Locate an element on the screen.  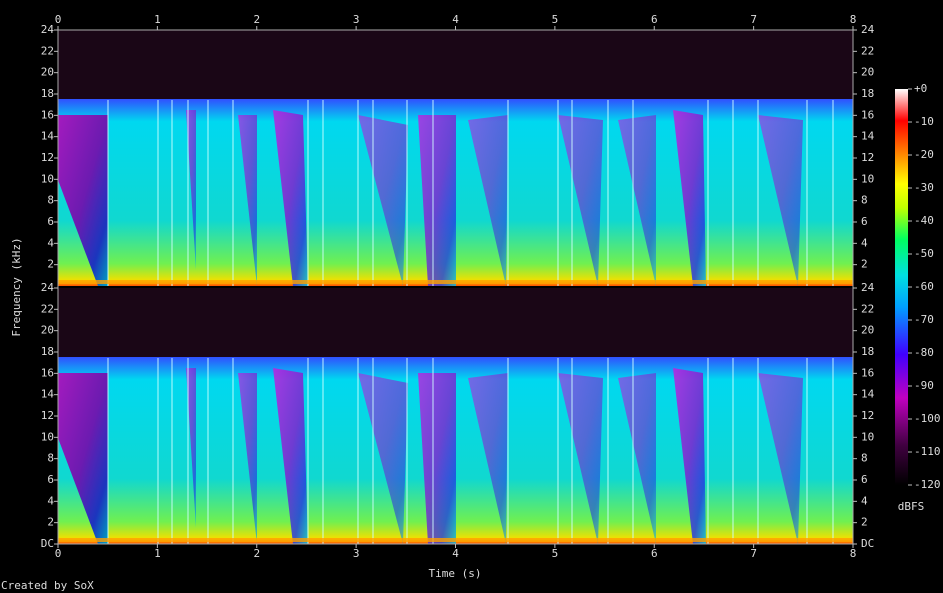
colorbar-tick-label: -30 is located at coordinates (924, 187).